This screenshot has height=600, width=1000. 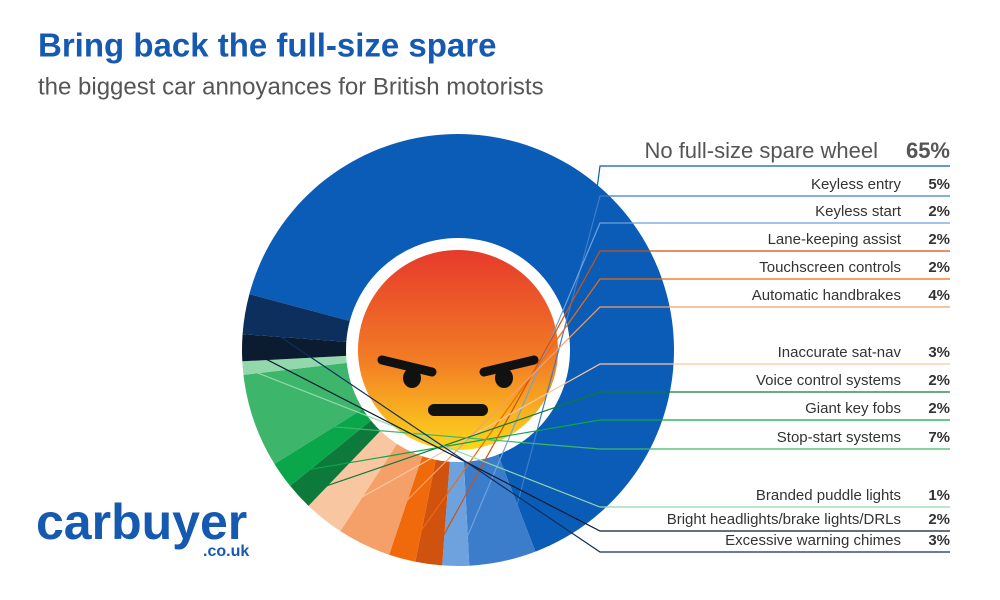 I want to click on category-label: Inaccurate sat-nav, so click(x=840, y=352).